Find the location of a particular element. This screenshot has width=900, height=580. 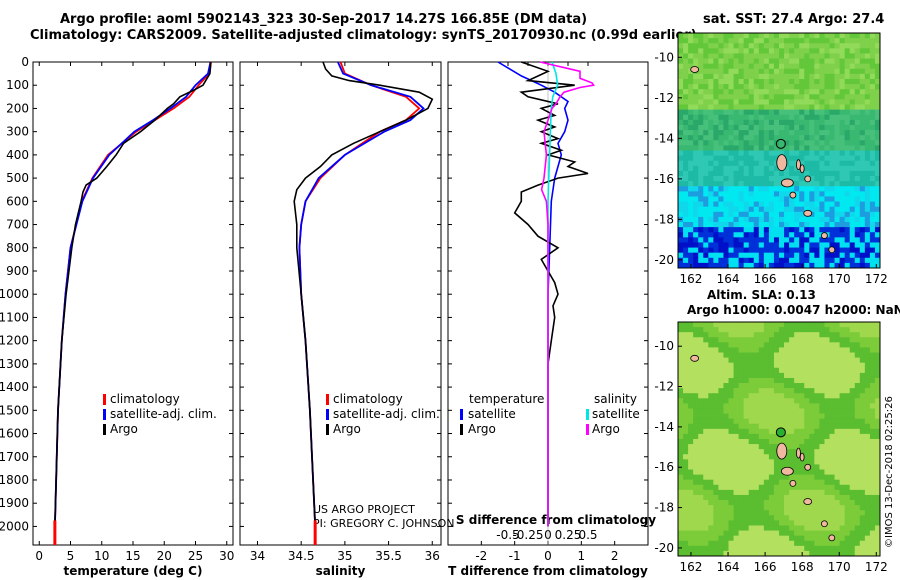

island is located at coordinates (793, 483).